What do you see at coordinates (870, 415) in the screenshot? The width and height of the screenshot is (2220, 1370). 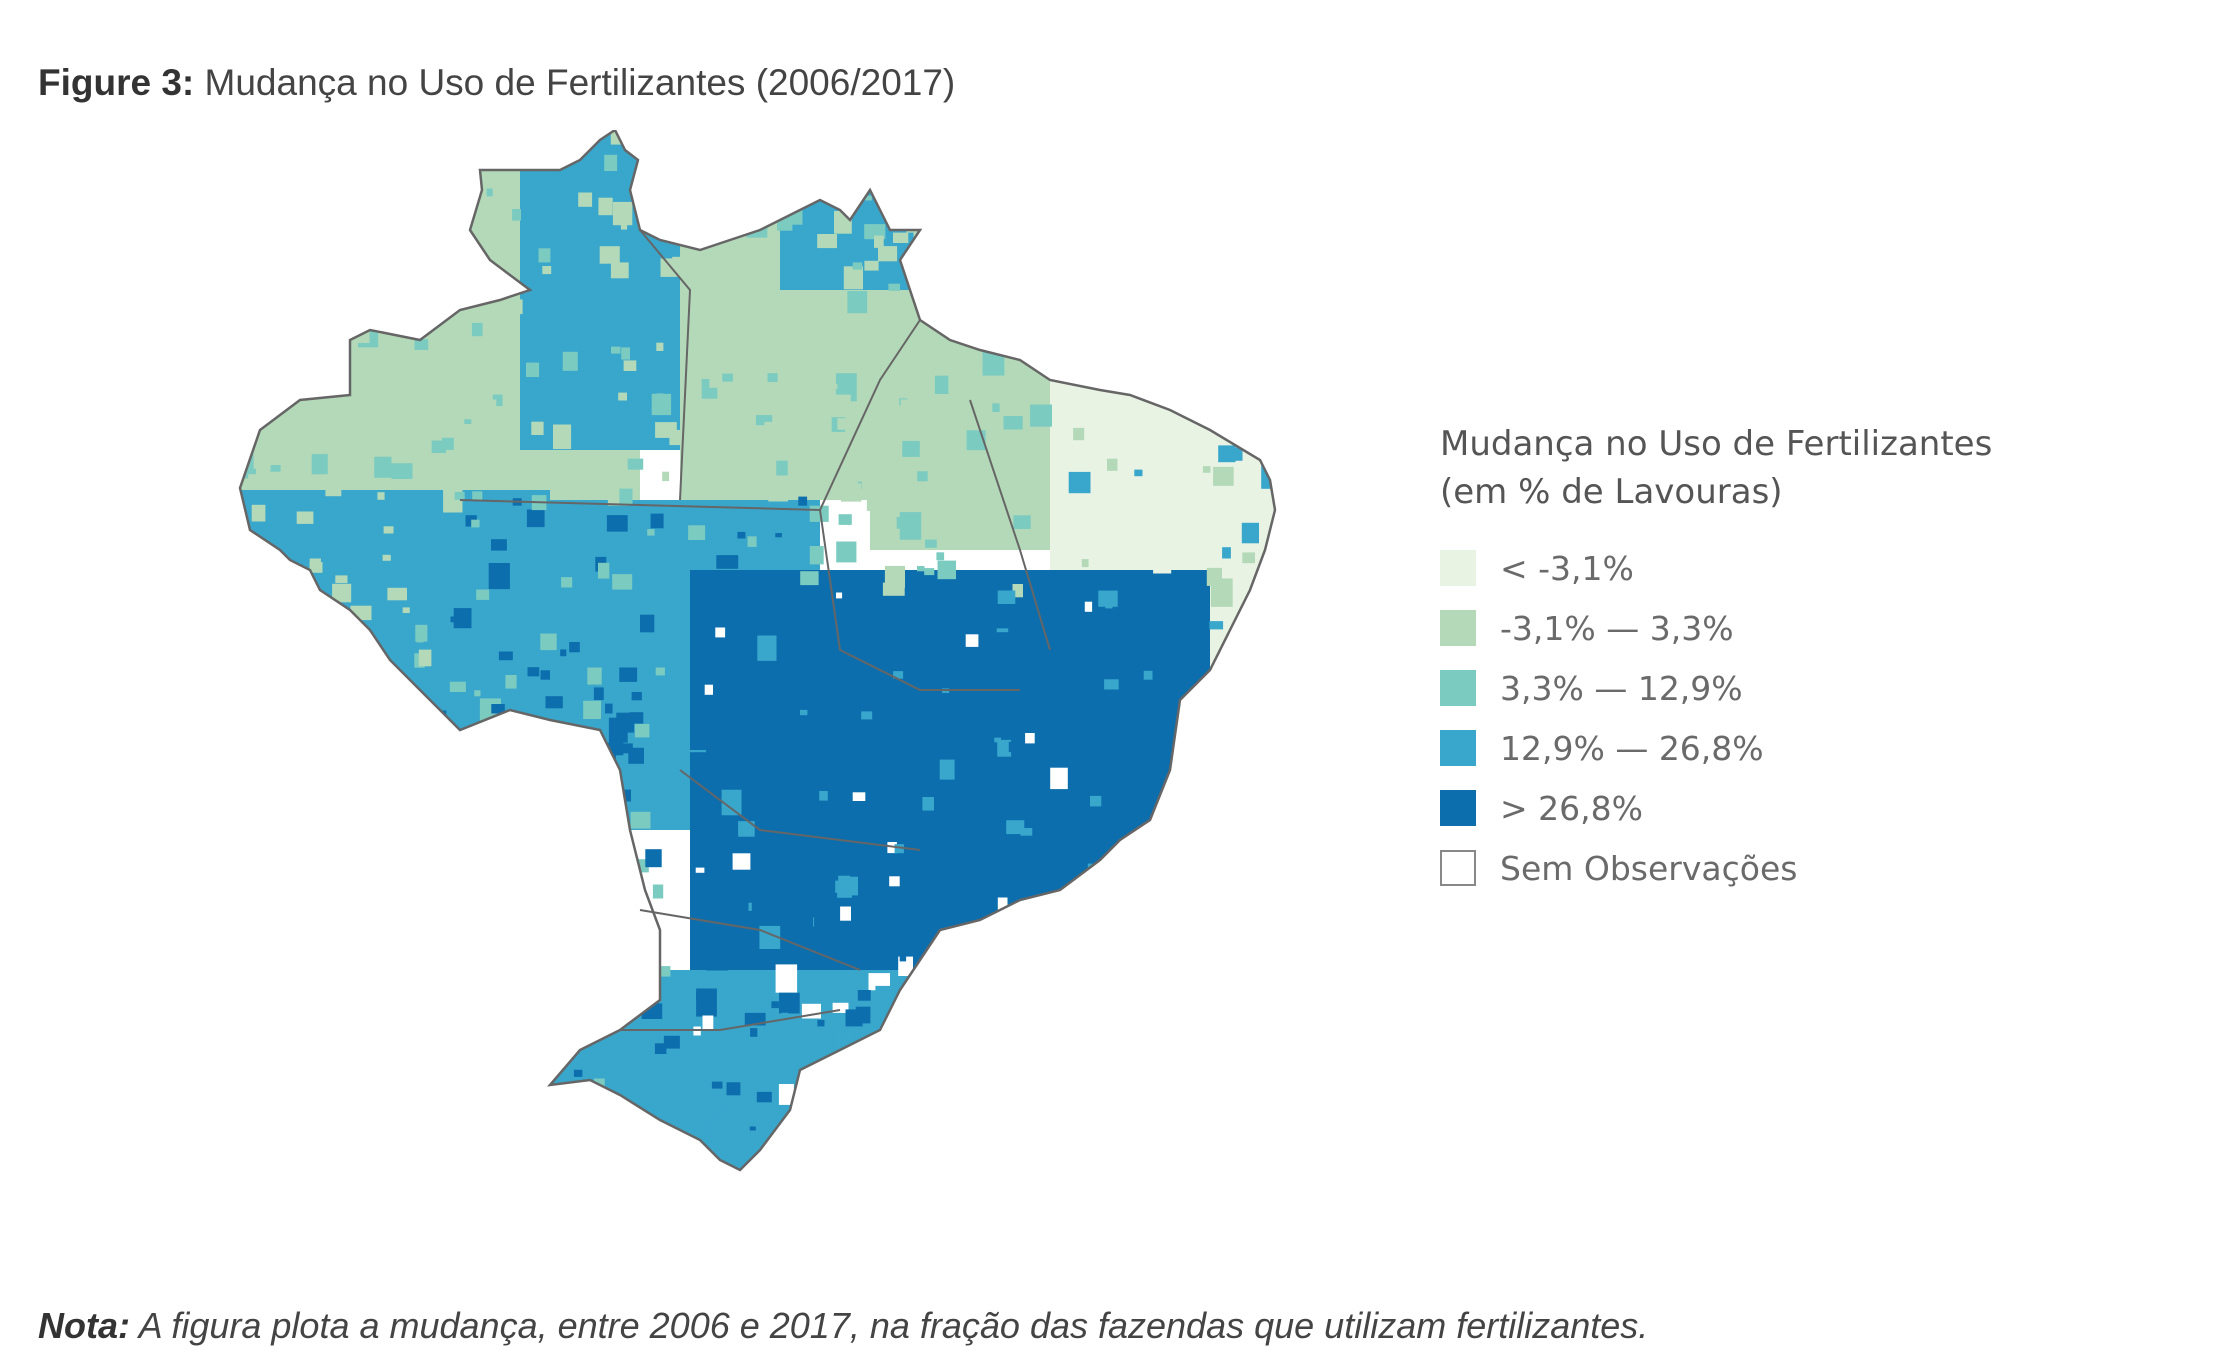 I see `border-para-east` at bounding box center [870, 415].